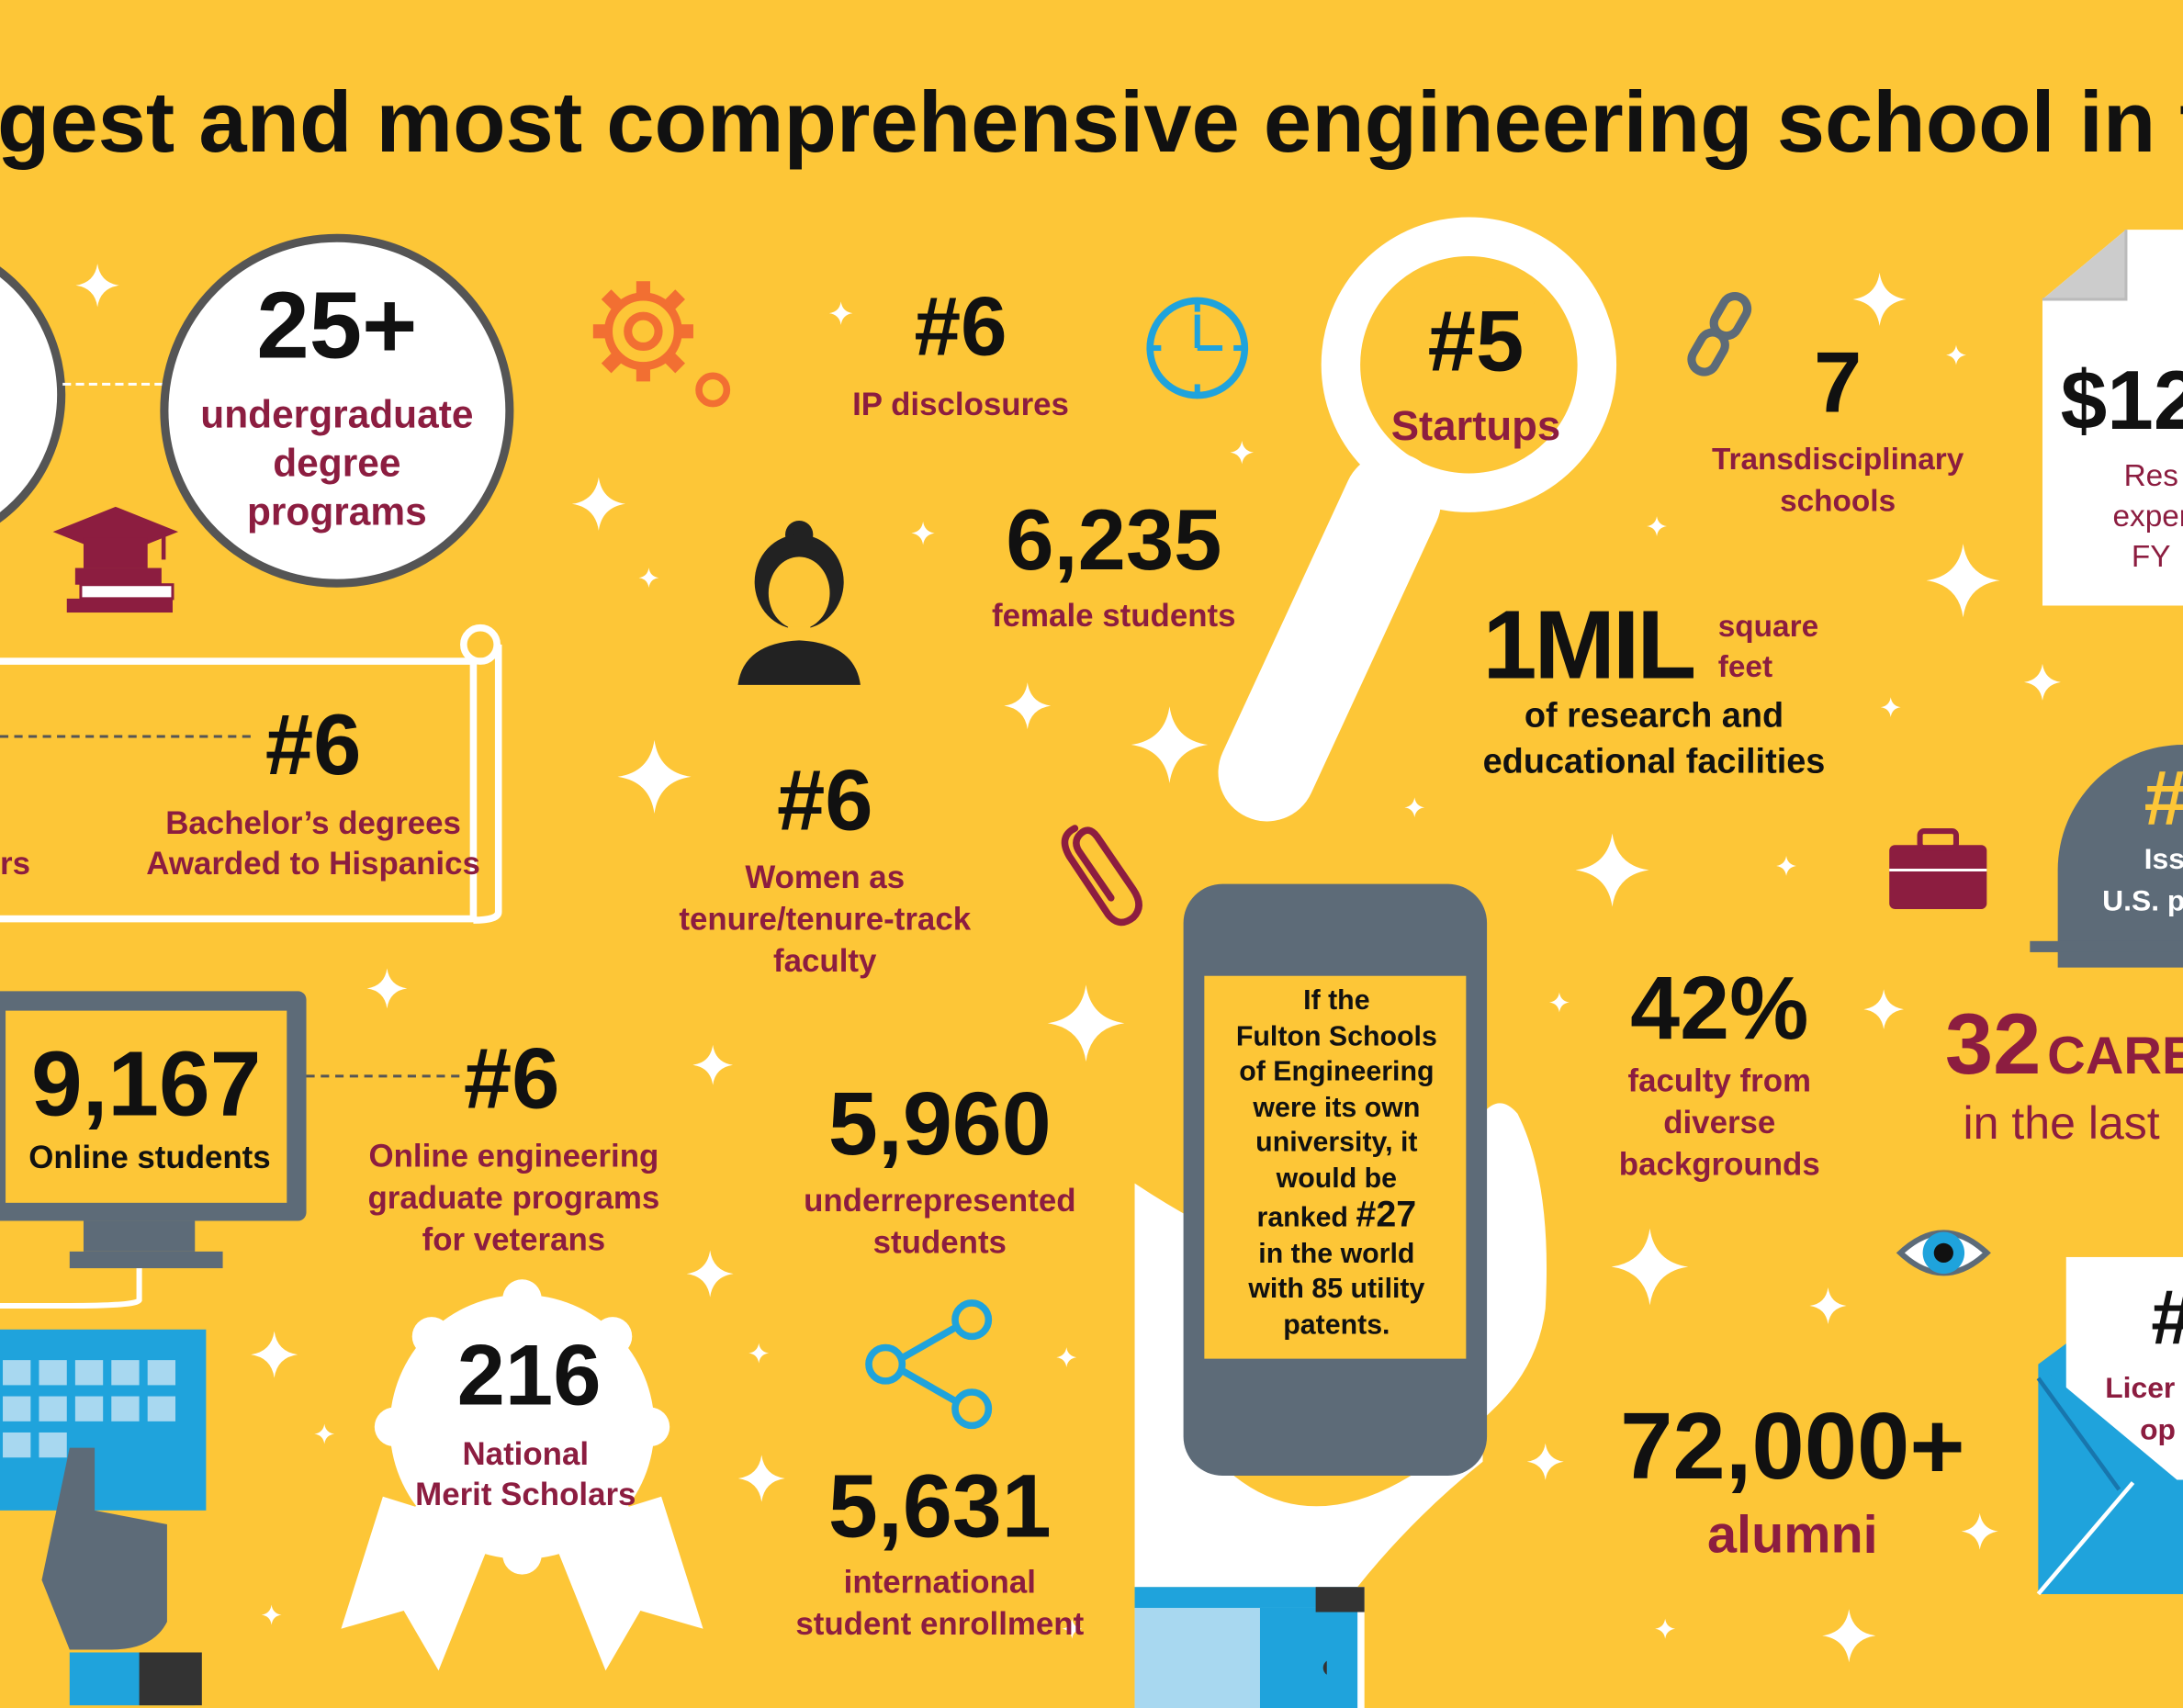  Describe the element at coordinates (1792, 1536) in the screenshot. I see `alumni-label: alumni` at that location.